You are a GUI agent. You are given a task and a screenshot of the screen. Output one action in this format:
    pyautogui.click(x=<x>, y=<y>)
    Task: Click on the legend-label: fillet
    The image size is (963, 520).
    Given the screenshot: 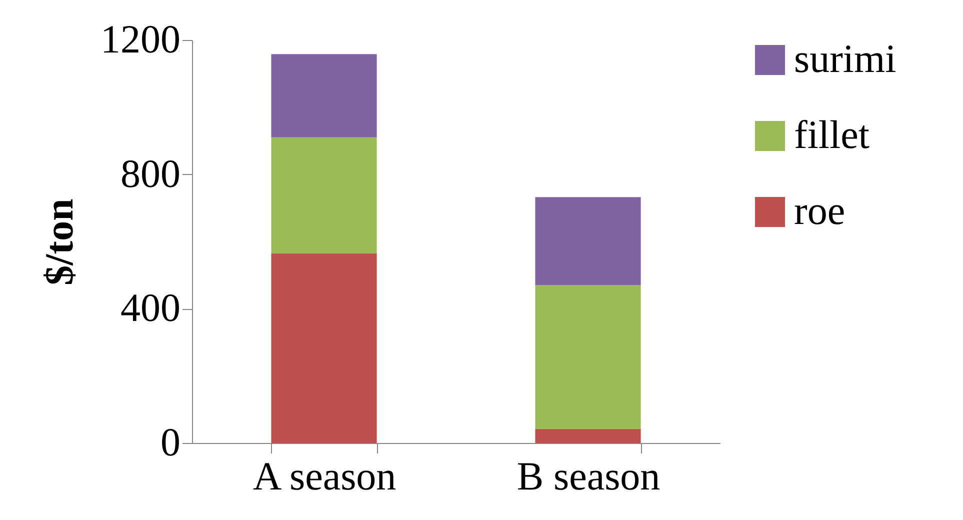 What is the action you would take?
    pyautogui.click(x=832, y=134)
    